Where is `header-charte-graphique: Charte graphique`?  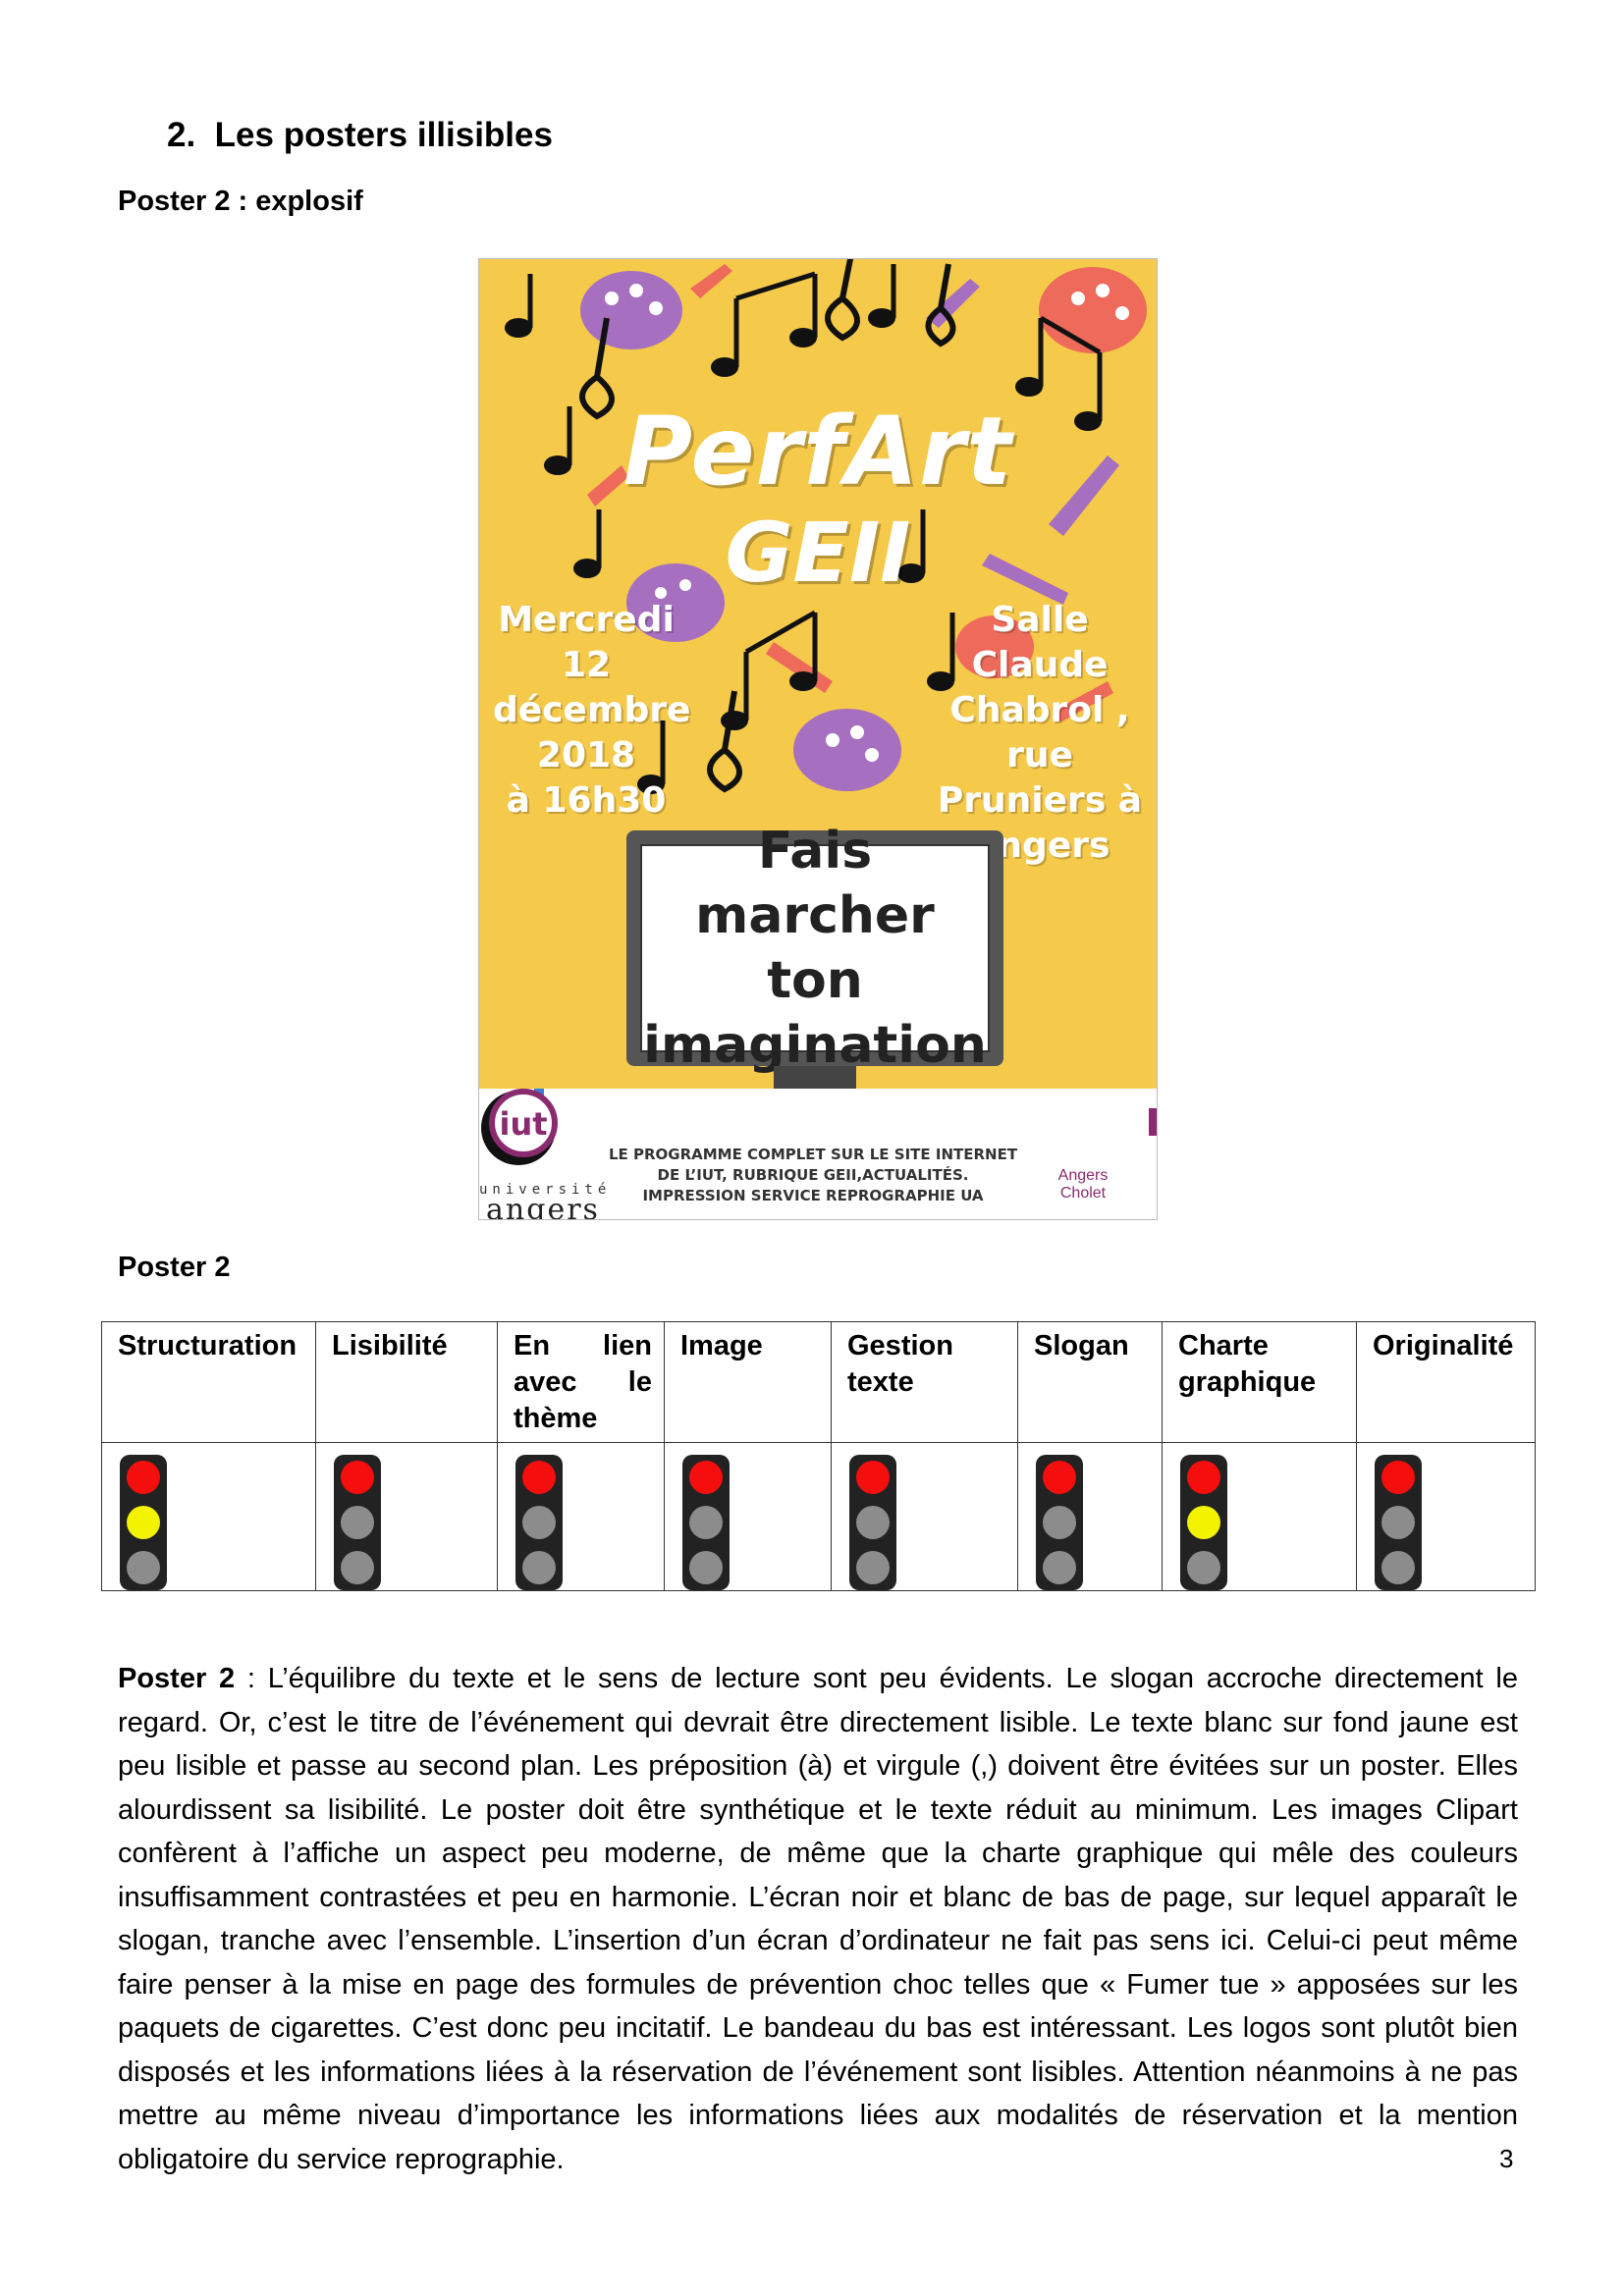
header-charte-graphique: Charte graphique is located at coordinates (1259, 1382).